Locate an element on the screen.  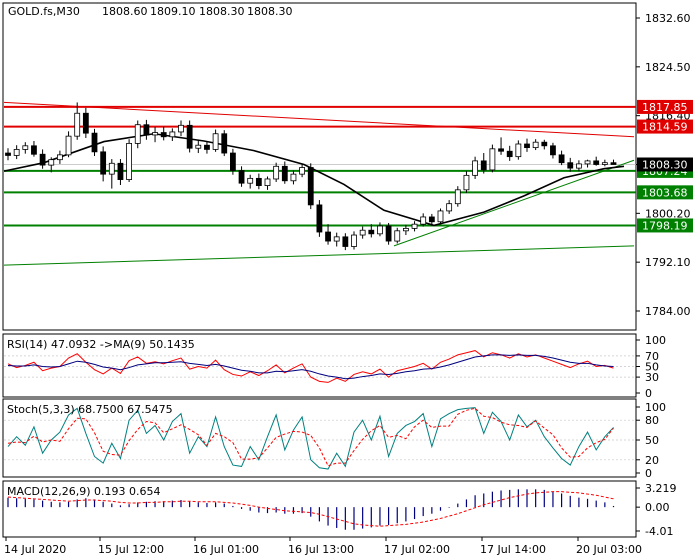
x-axis-label: 17 Jul 14:00 is located at coordinates (513, 549).